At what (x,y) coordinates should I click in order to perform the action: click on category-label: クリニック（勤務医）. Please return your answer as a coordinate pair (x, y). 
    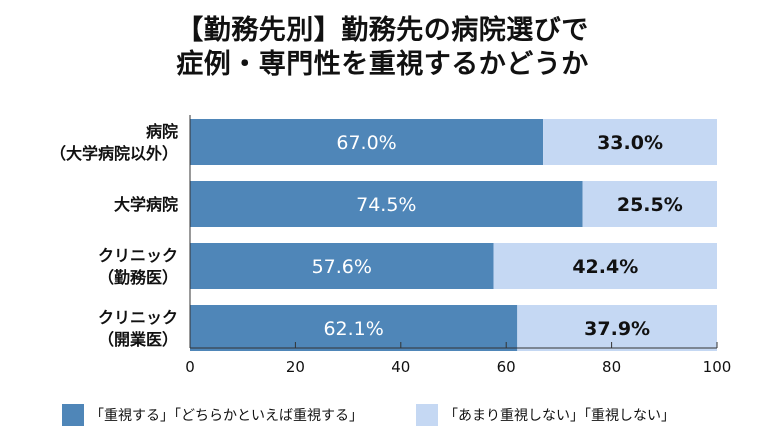
    Looking at the image, I should click on (138, 266).